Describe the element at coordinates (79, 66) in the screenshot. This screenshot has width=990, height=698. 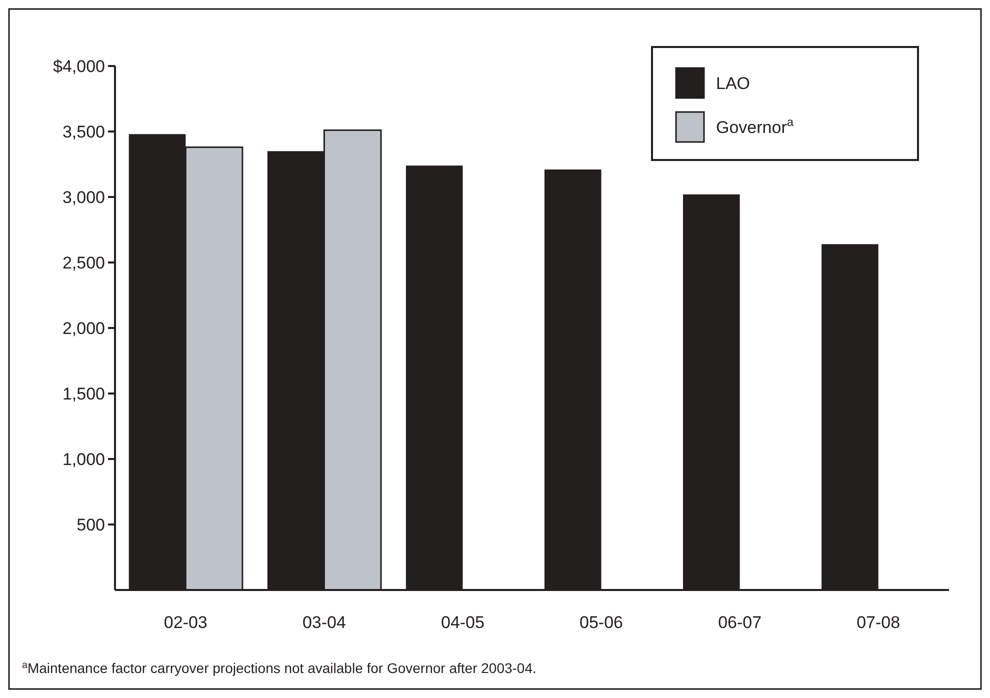
I see `y-tick-label: $4,000` at that location.